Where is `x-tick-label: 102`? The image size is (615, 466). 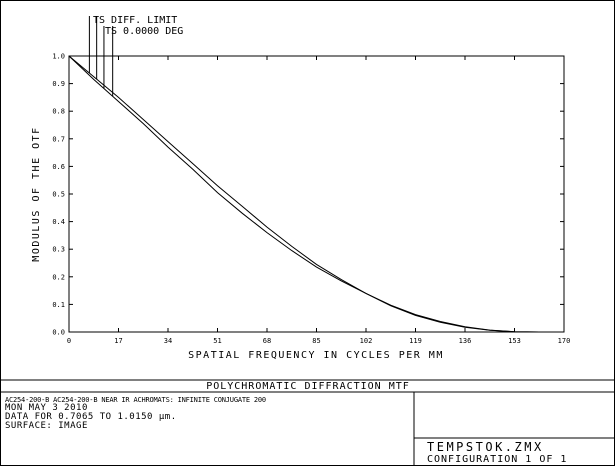
x-tick-label: 102 is located at coordinates (366, 341).